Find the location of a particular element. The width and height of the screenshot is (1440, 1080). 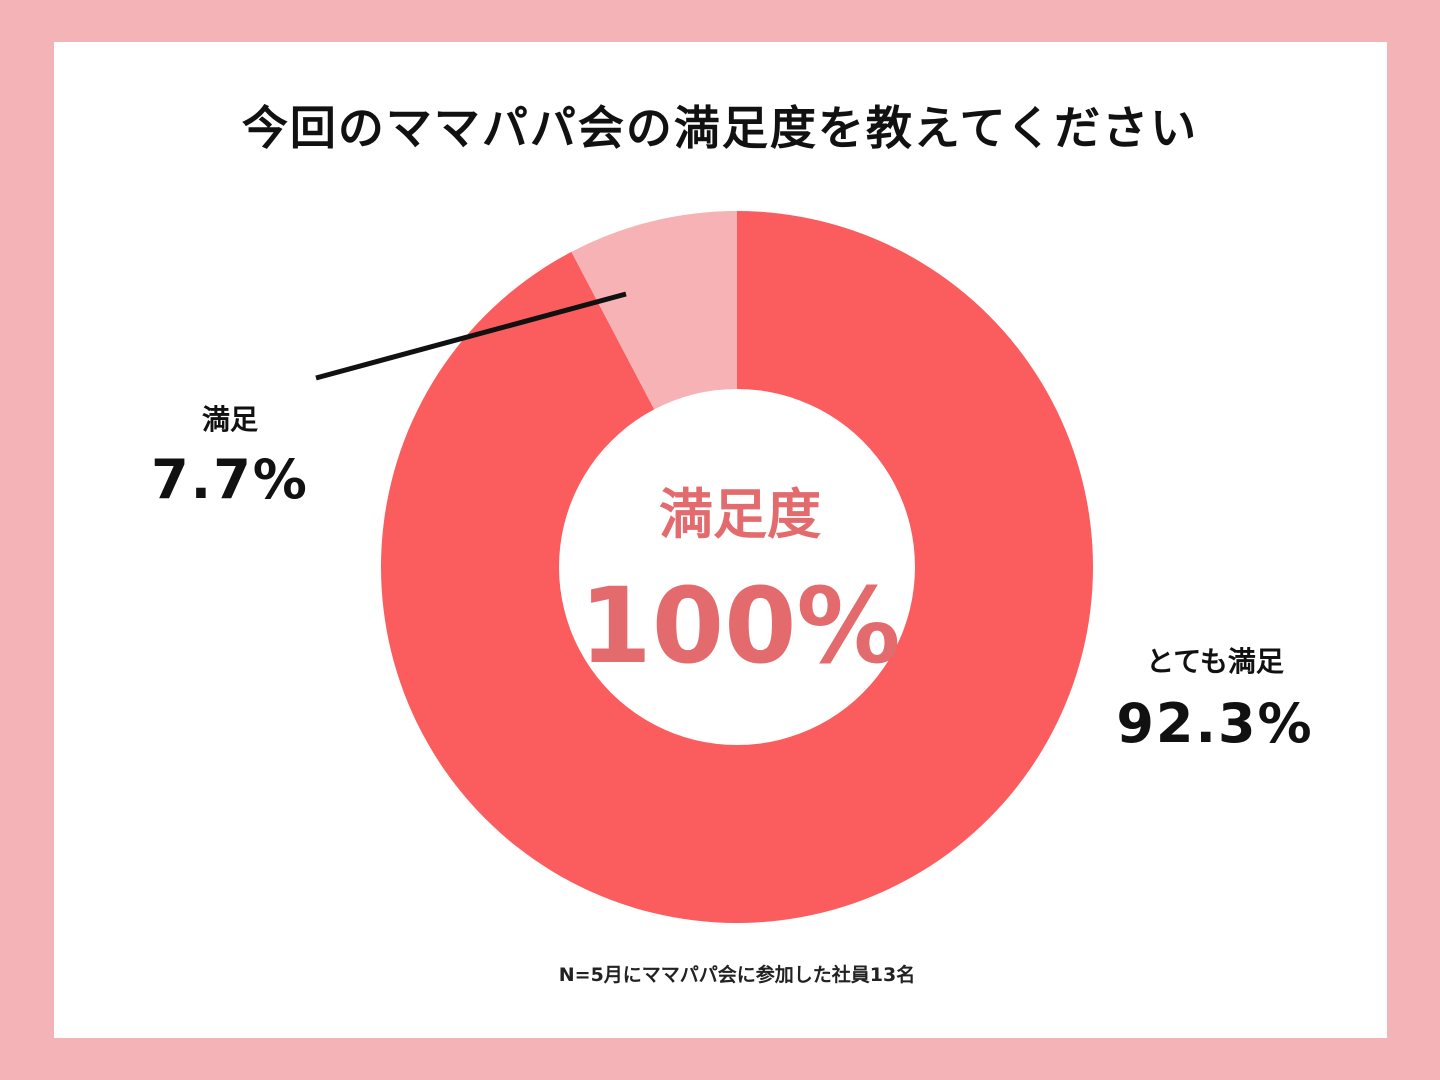

center-value: 100% is located at coordinates (740, 626).